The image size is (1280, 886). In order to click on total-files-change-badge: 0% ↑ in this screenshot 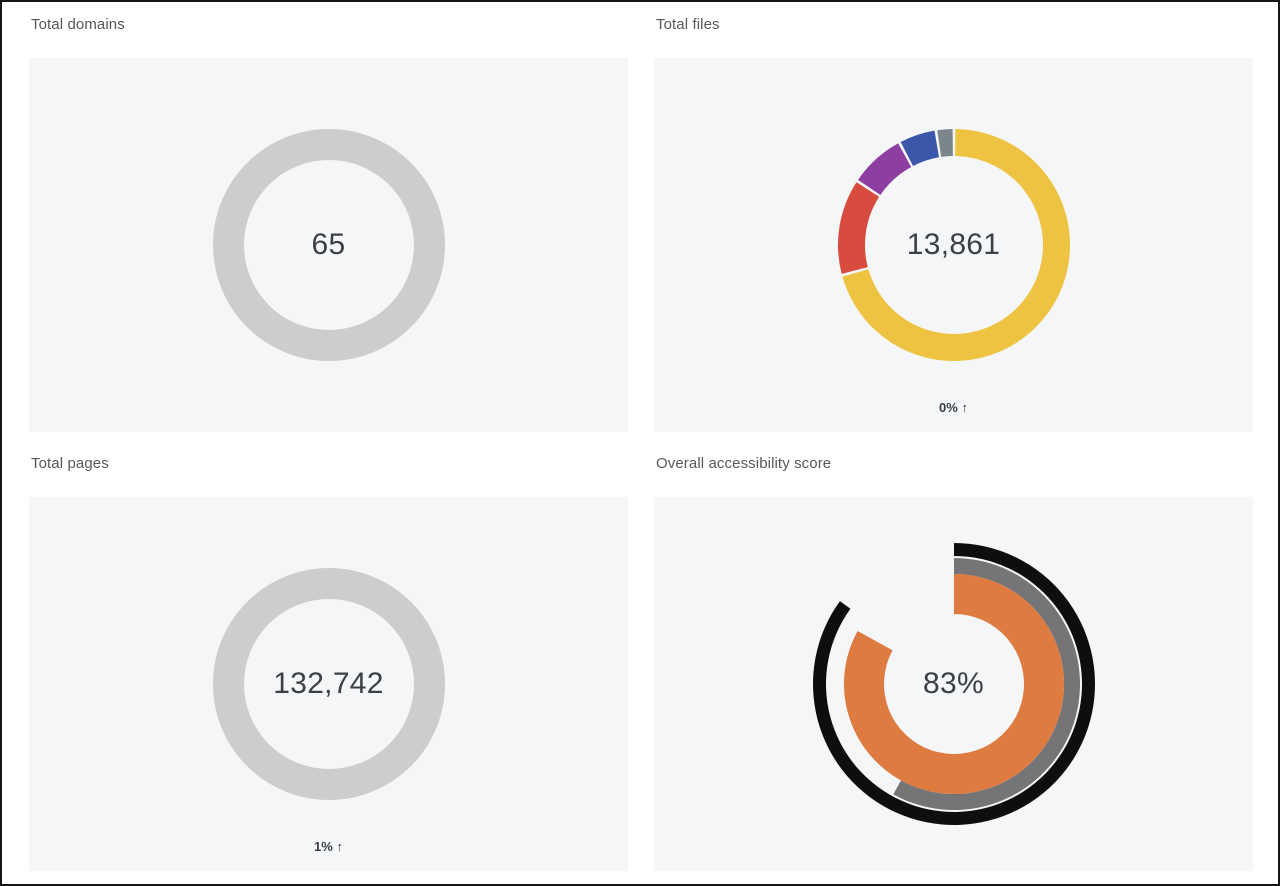, I will do `click(953, 407)`.